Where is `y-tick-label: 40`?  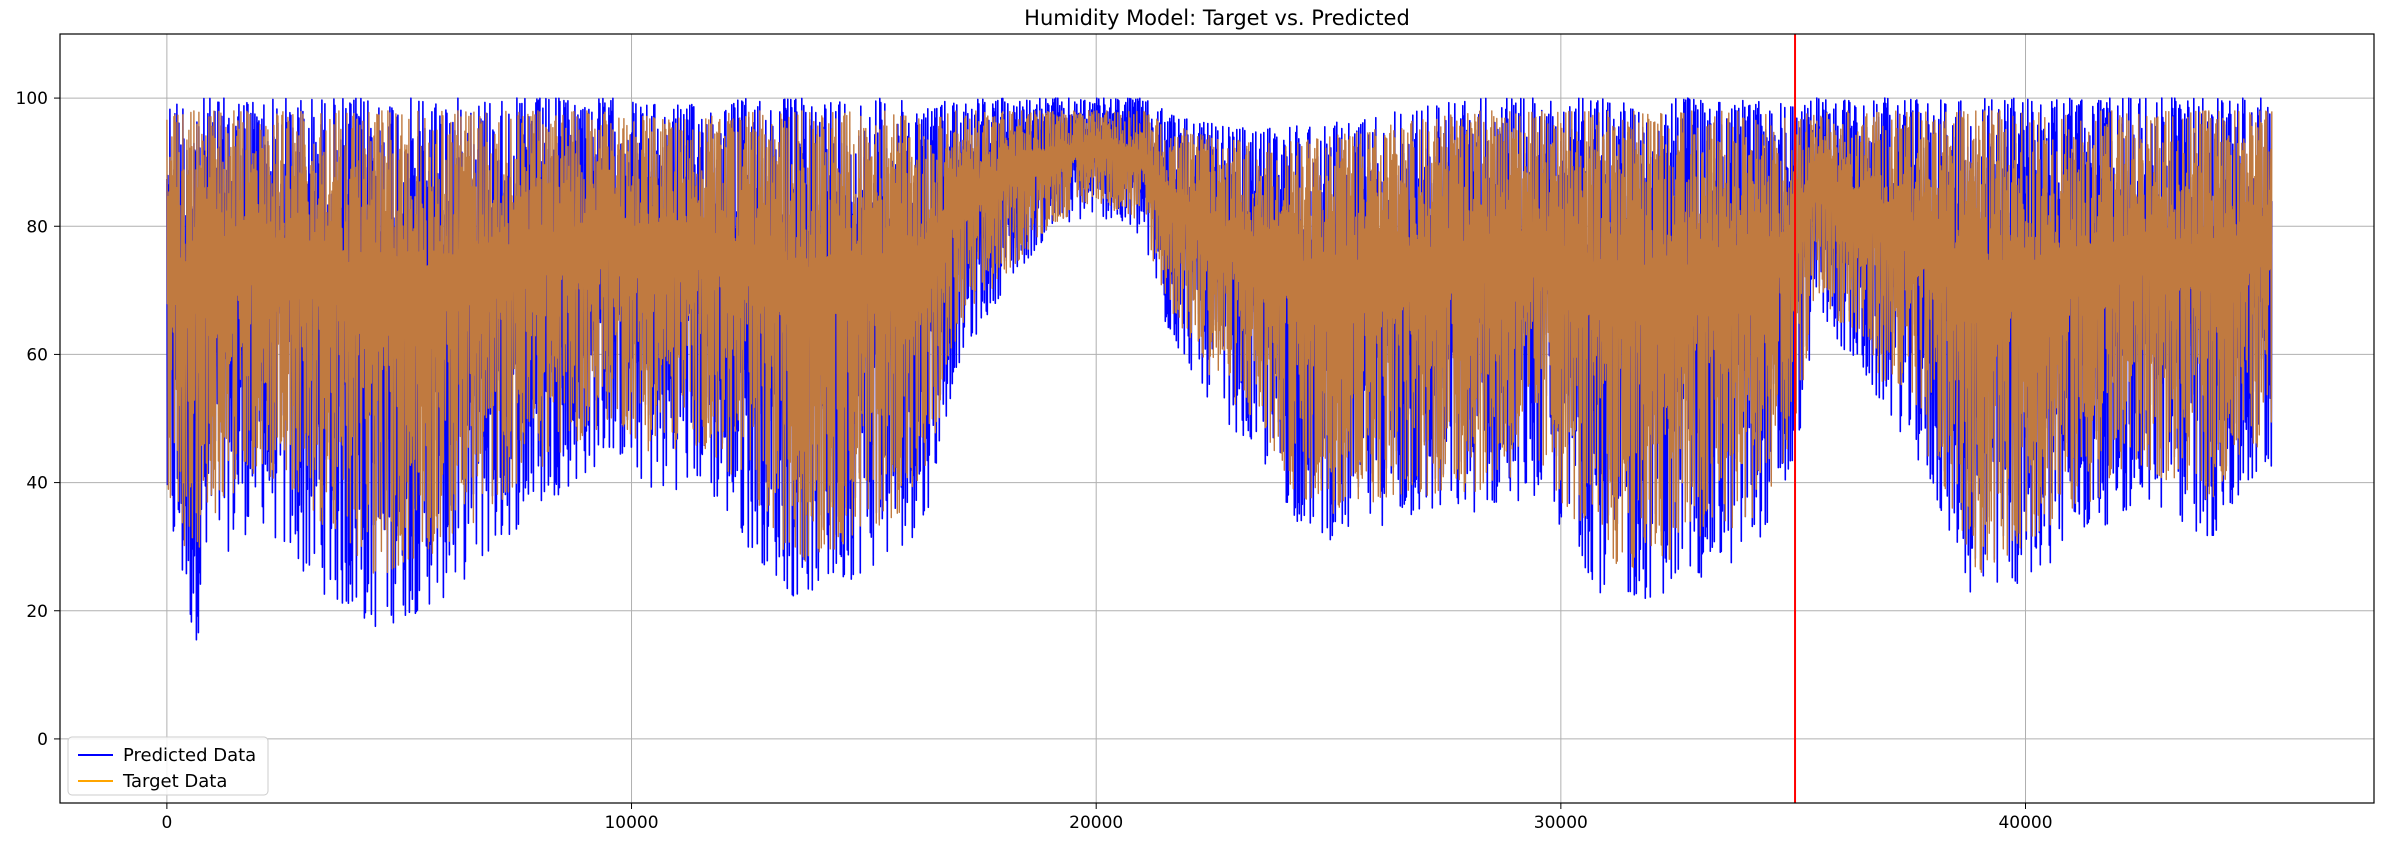 y-tick-label: 40 is located at coordinates (37, 484).